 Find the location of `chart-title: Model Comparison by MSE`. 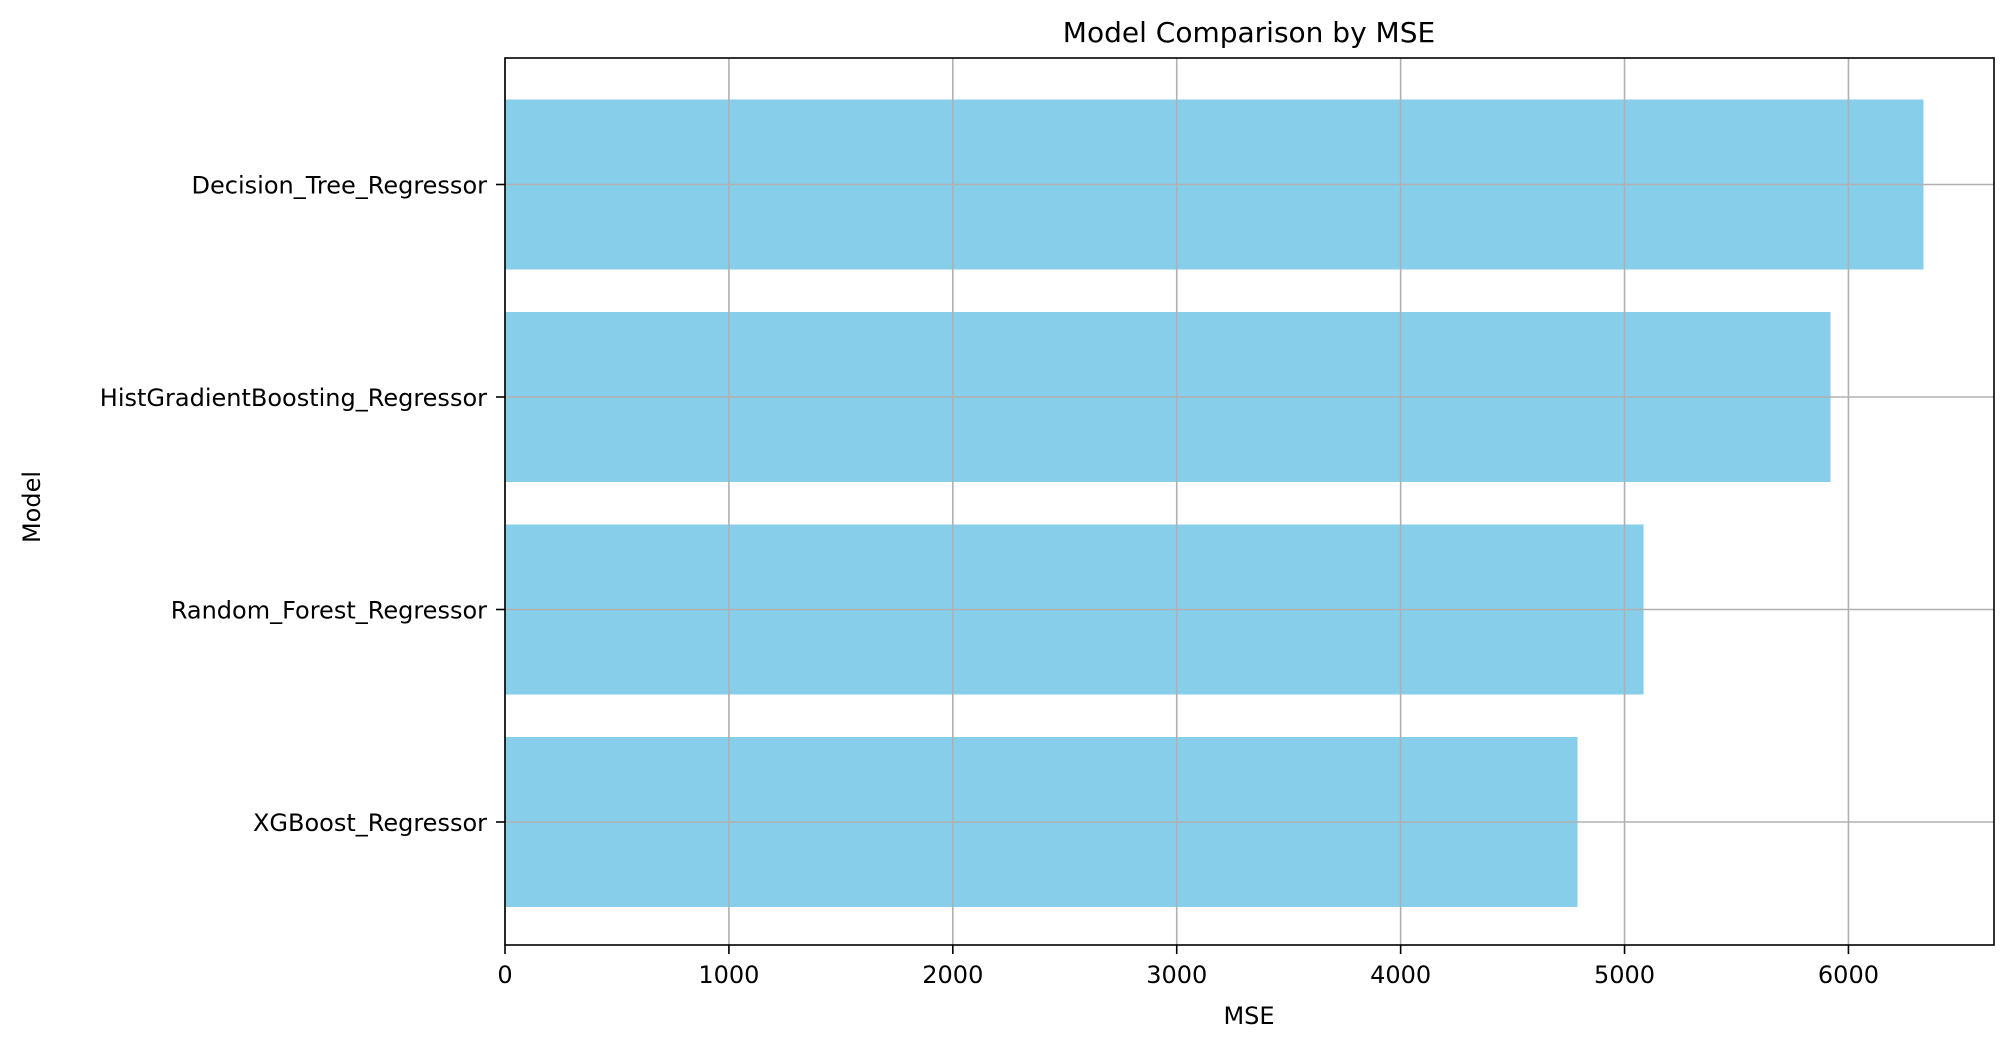

chart-title: Model Comparison by MSE is located at coordinates (1249, 32).